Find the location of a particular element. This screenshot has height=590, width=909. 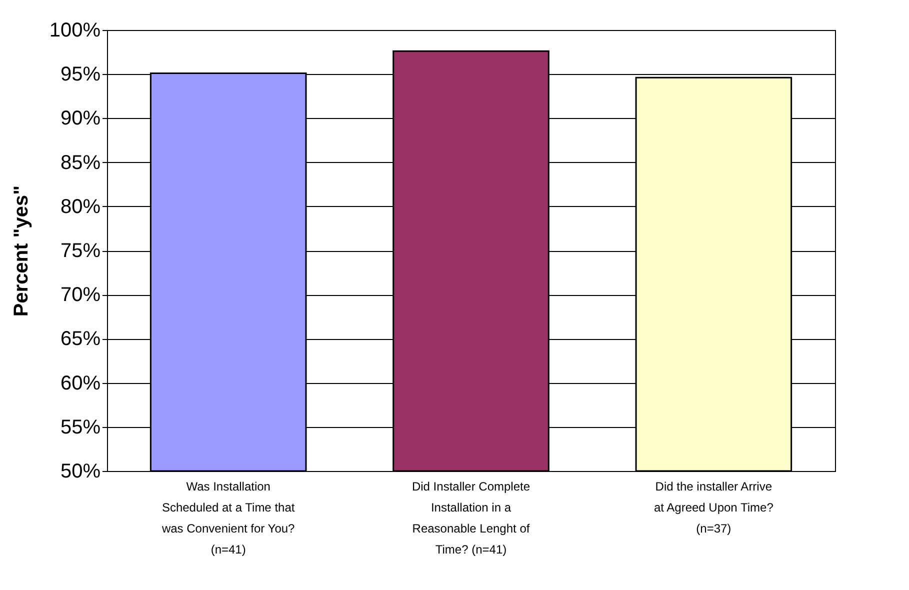

y-tick-label: 70% is located at coordinates (80, 295).